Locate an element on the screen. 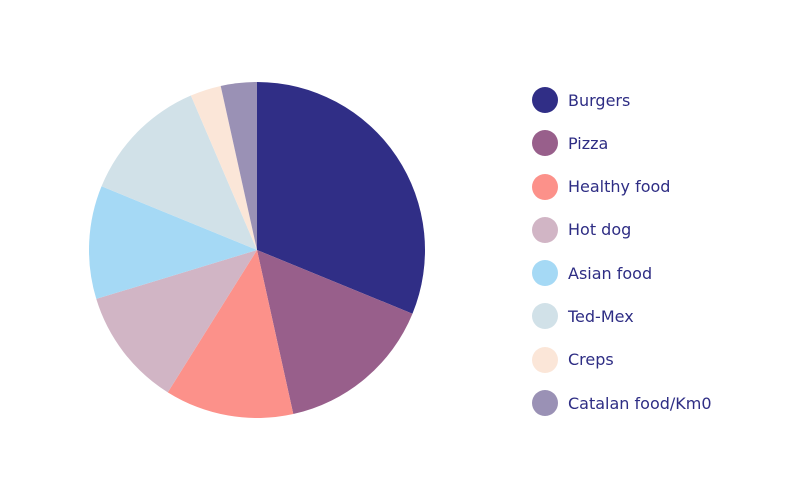 This screenshot has width=800, height=500. legend-label-ted-mex: Ted-Mex is located at coordinates (601, 316).